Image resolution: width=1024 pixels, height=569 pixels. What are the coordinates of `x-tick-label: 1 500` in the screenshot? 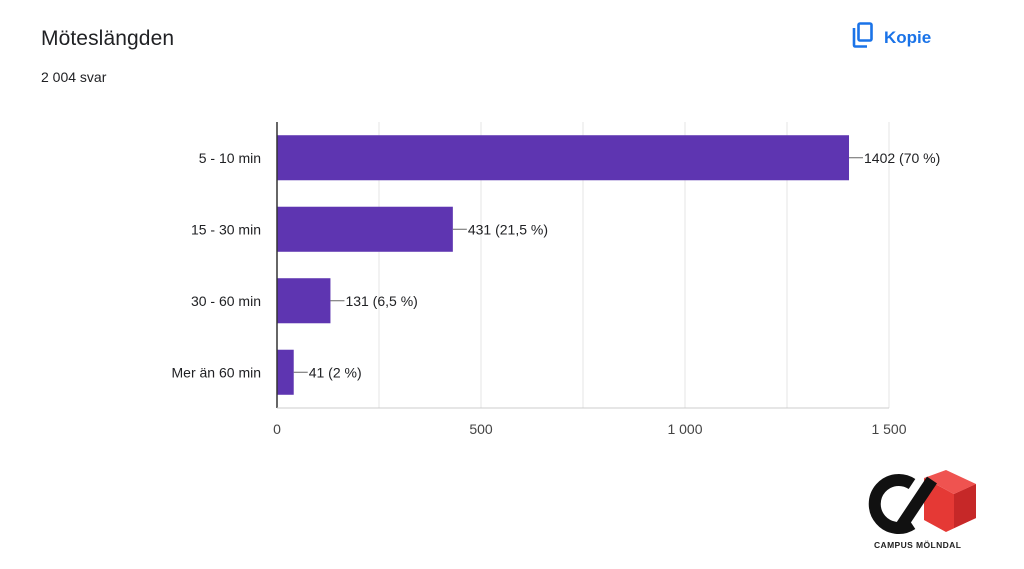 It's located at (888, 429).